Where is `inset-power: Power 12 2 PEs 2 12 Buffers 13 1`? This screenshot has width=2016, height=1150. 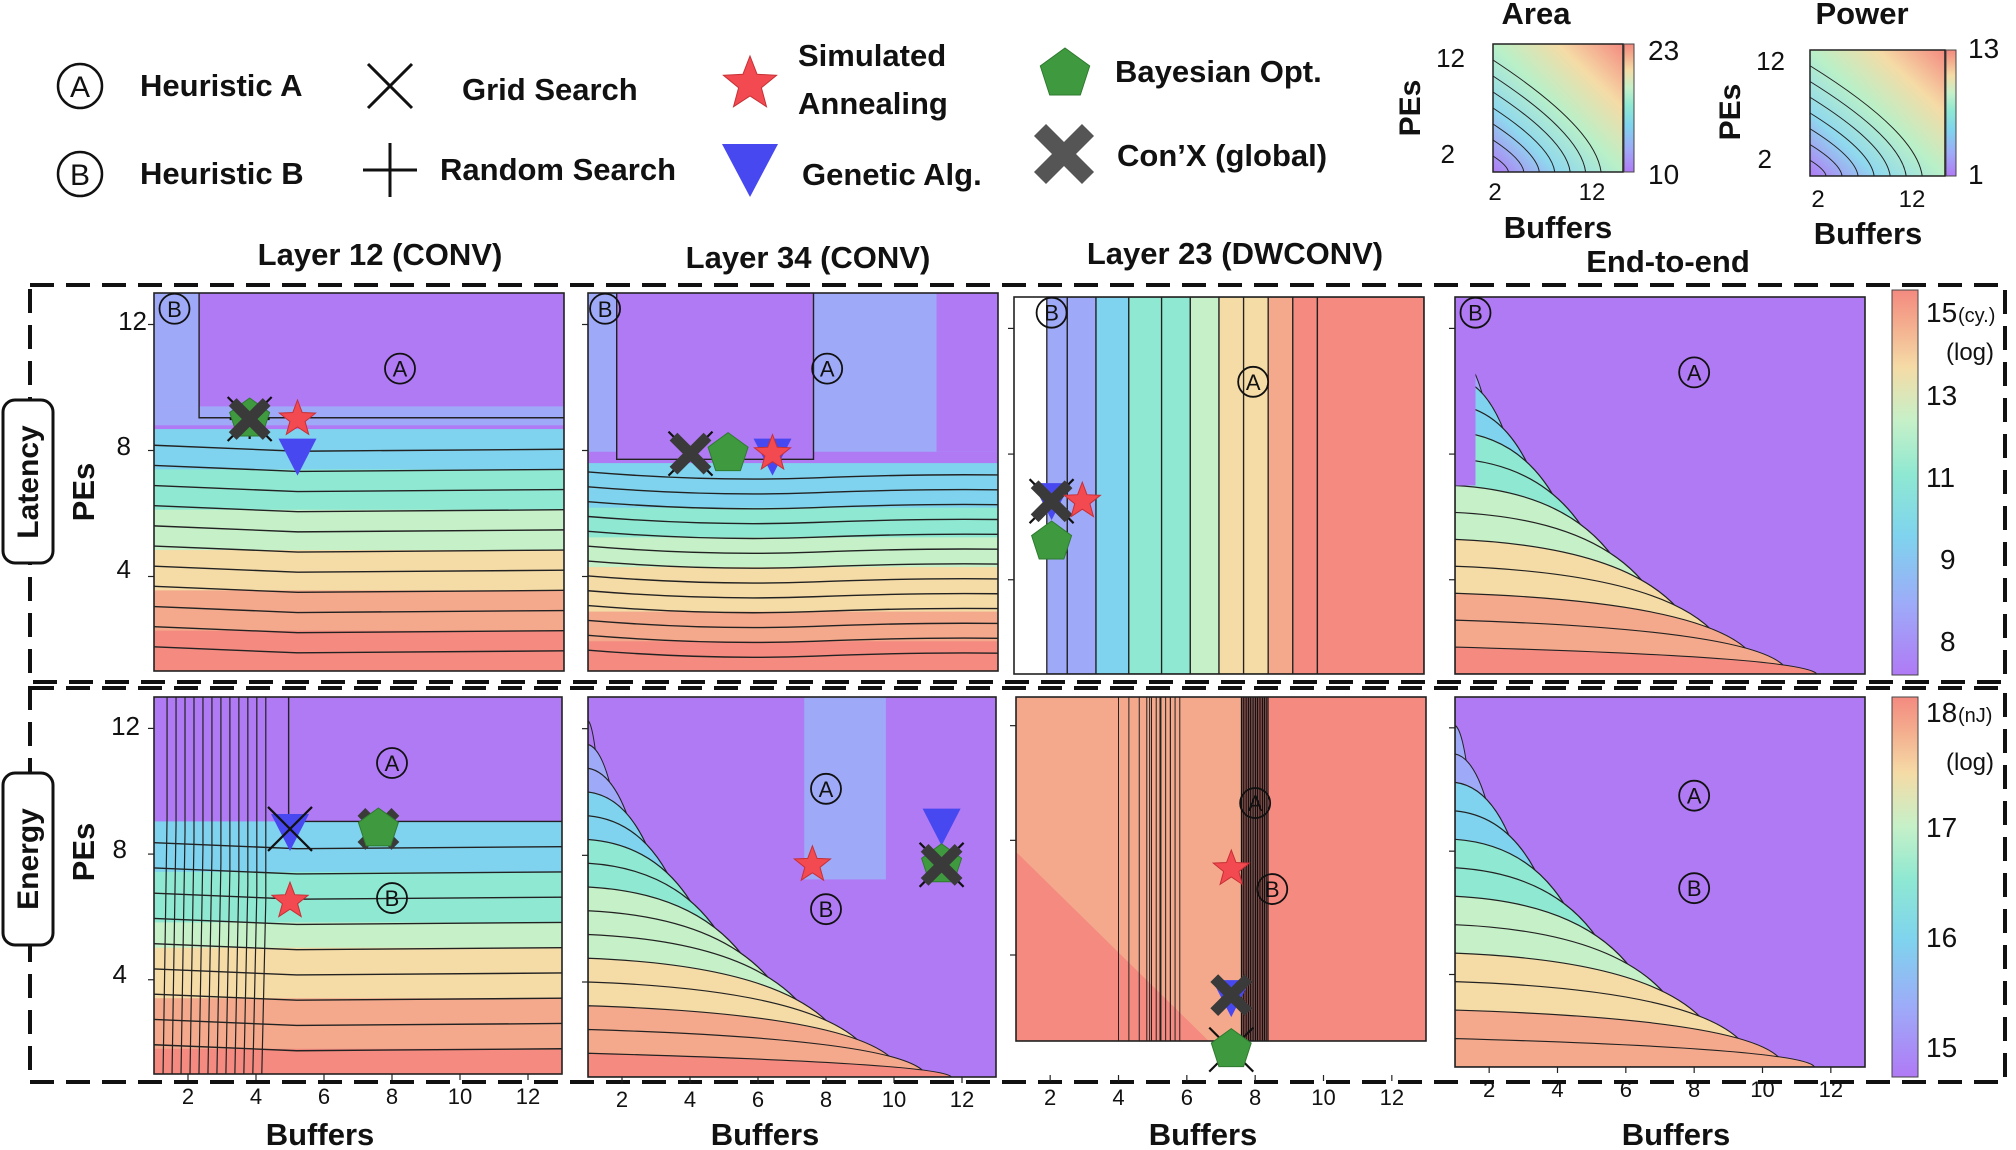 inset-power: Power 12 2 PEs 2 12 Buffers 13 1 is located at coordinates (1856, 125).